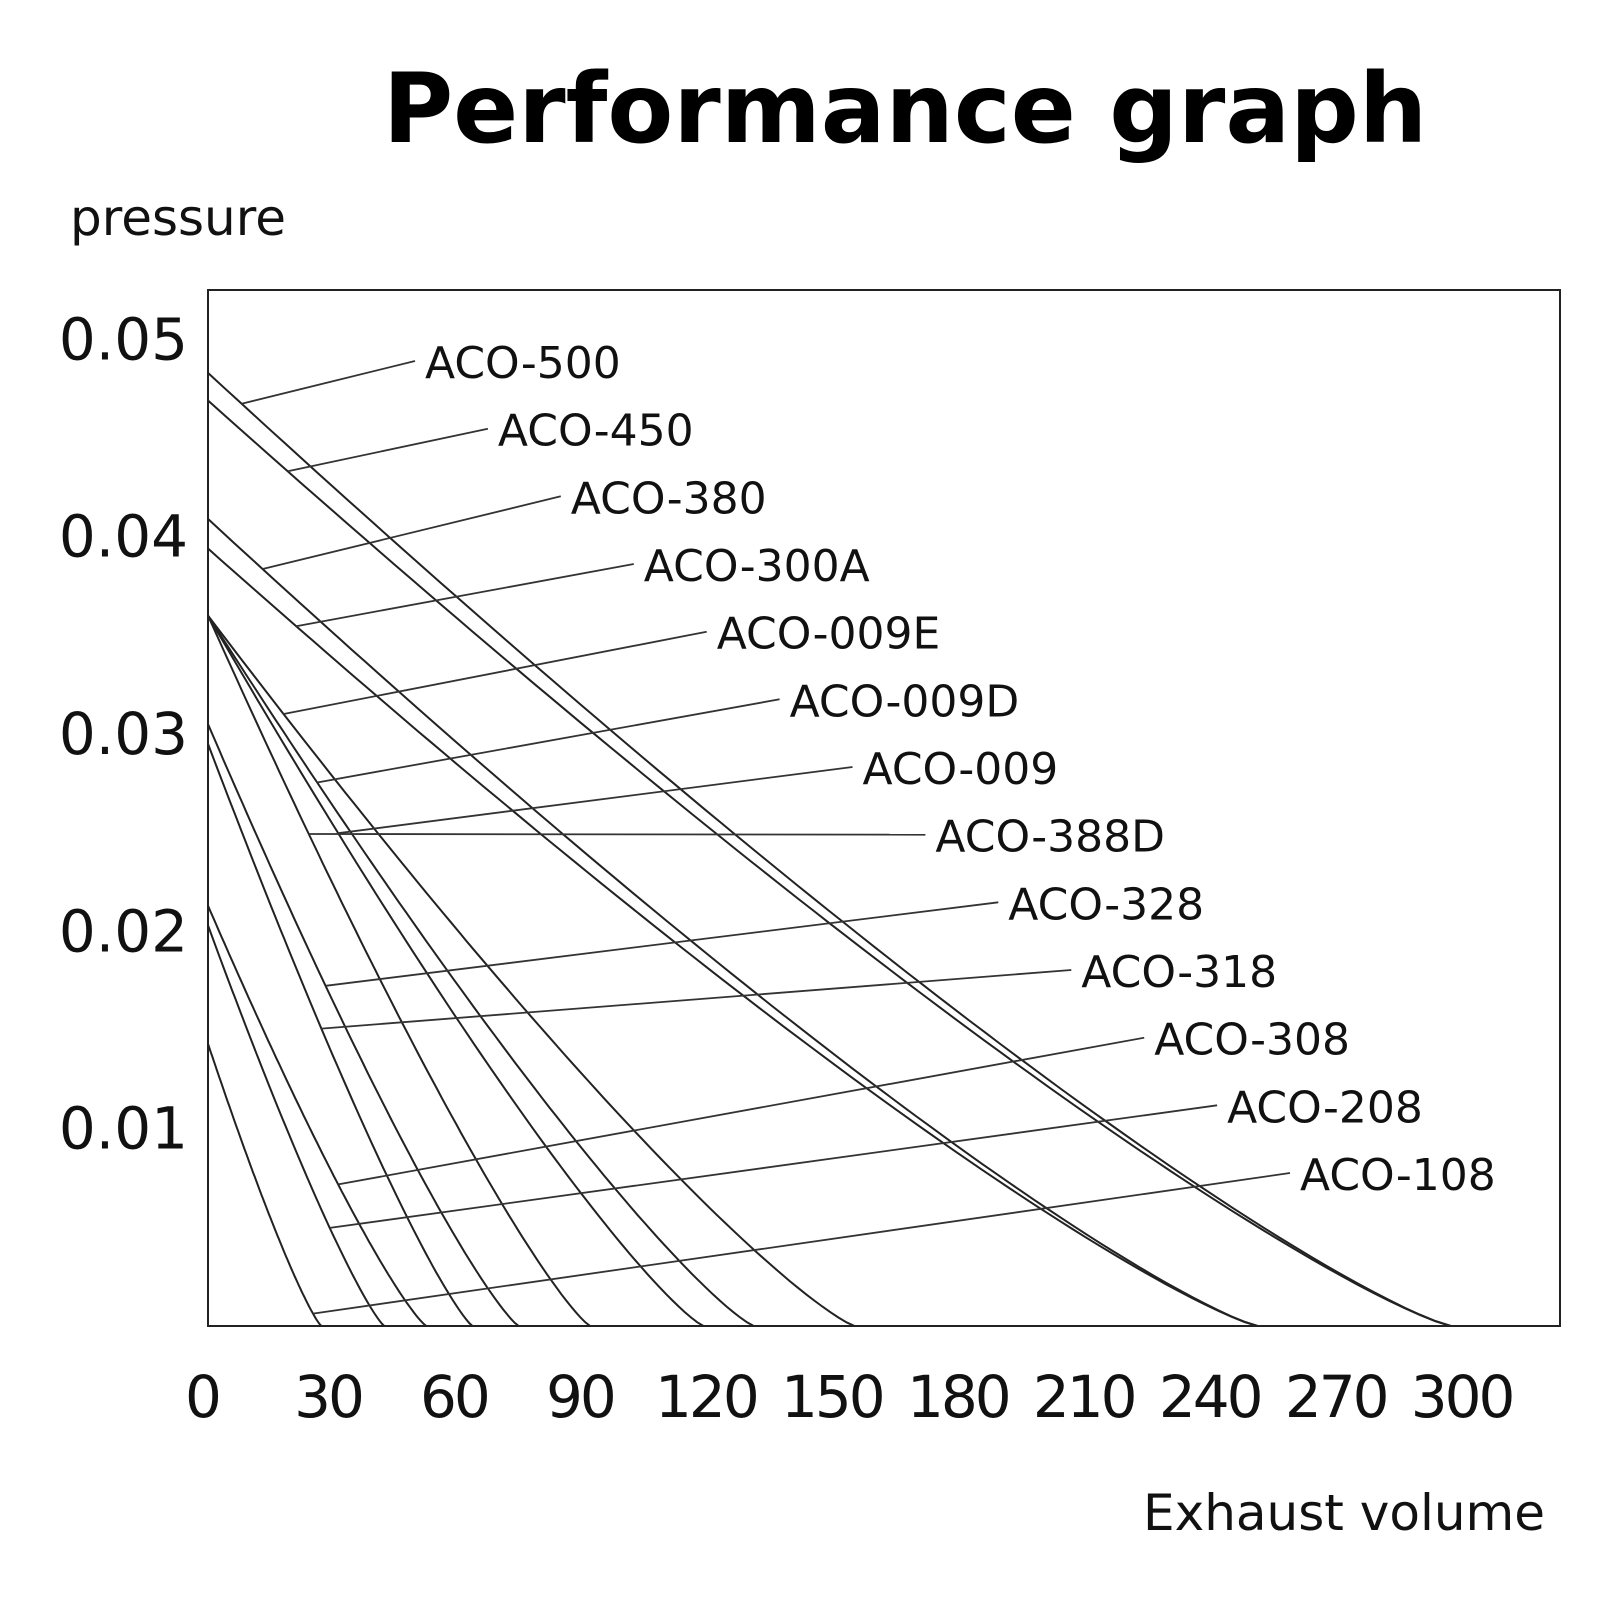 The image size is (1600, 1600). What do you see at coordinates (495, 672) in the screenshot?
I see `leader-aco-009e` at bounding box center [495, 672].